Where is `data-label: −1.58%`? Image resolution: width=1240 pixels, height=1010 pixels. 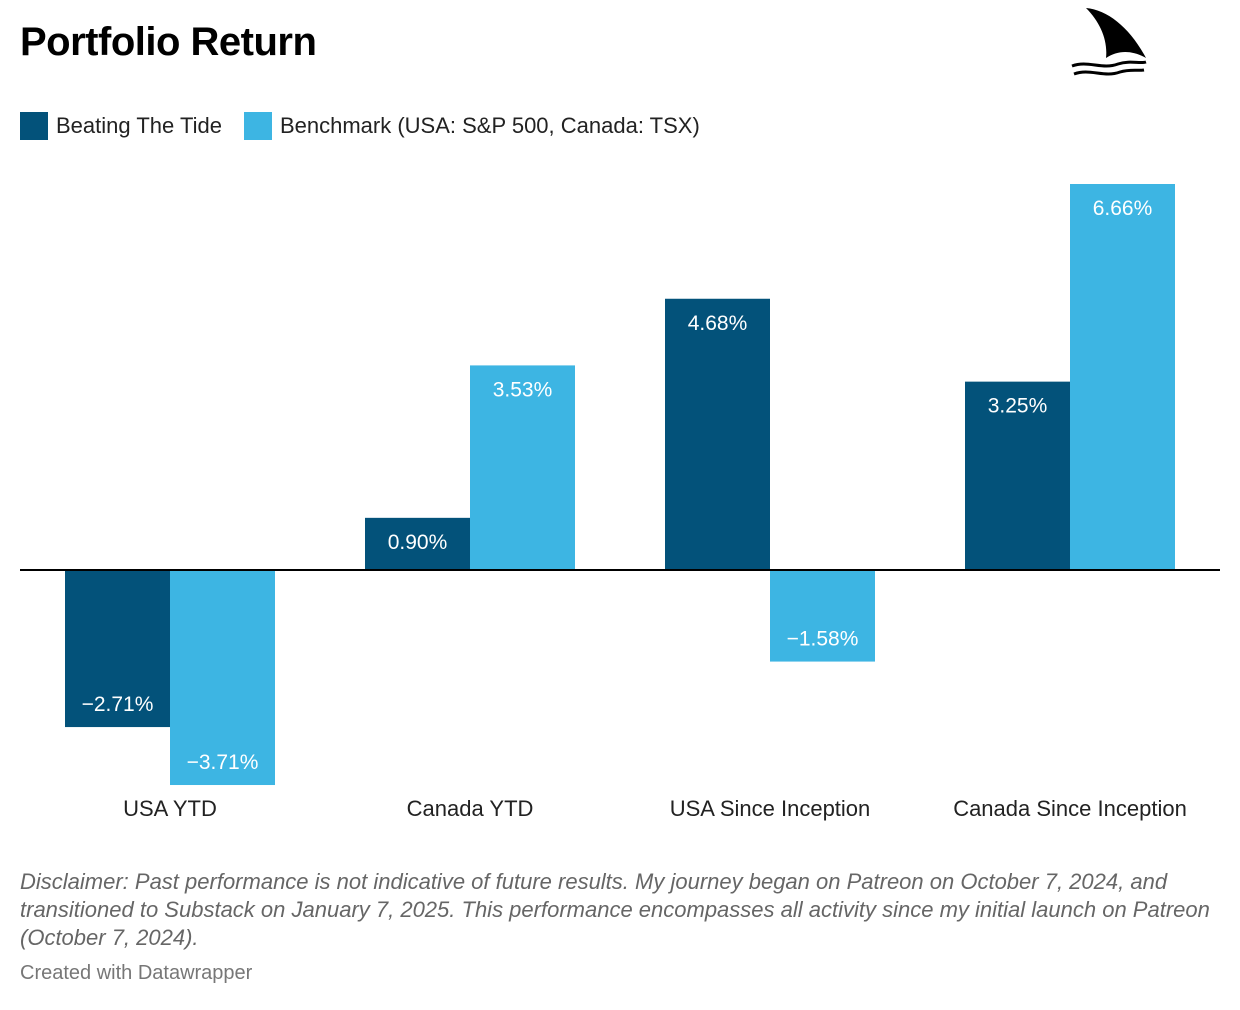 data-label: −1.58% is located at coordinates (823, 639).